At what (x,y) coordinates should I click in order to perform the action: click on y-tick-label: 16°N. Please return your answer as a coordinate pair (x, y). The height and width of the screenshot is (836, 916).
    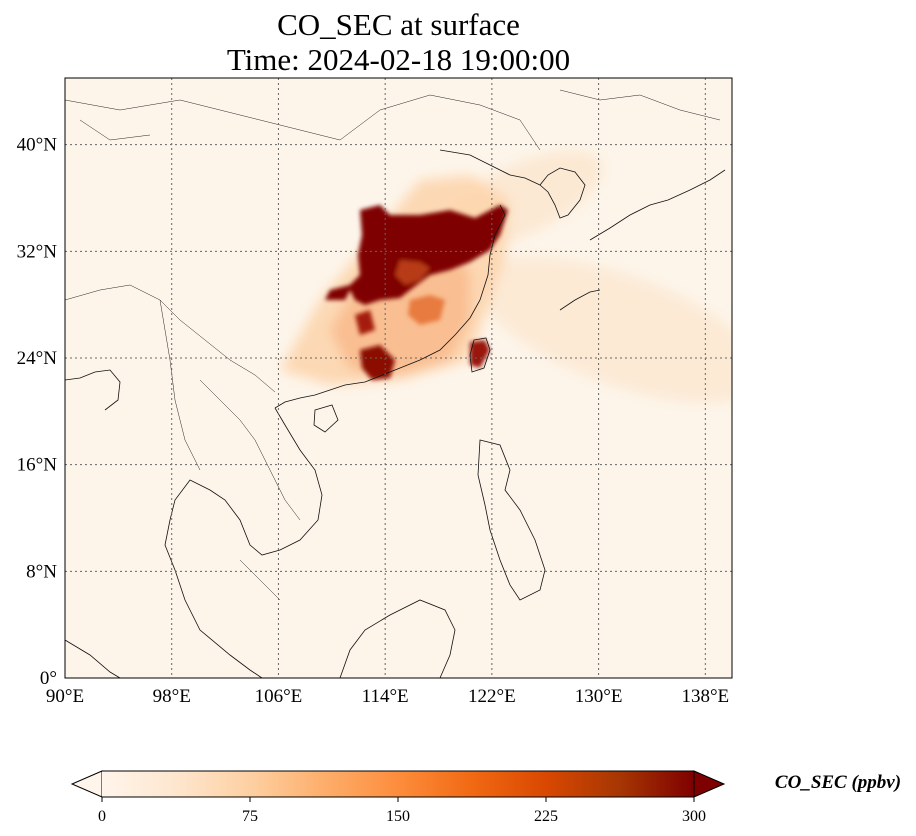
    Looking at the image, I should click on (37, 465).